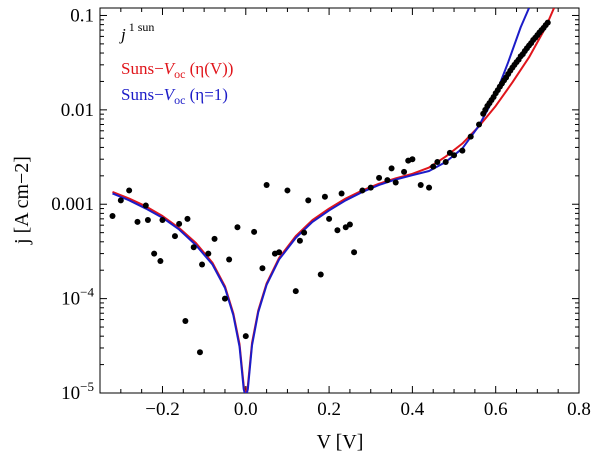 This screenshot has width=600, height=461. Describe the element at coordinates (579, 409) in the screenshot. I see `x-tick-label: 0.8` at that location.